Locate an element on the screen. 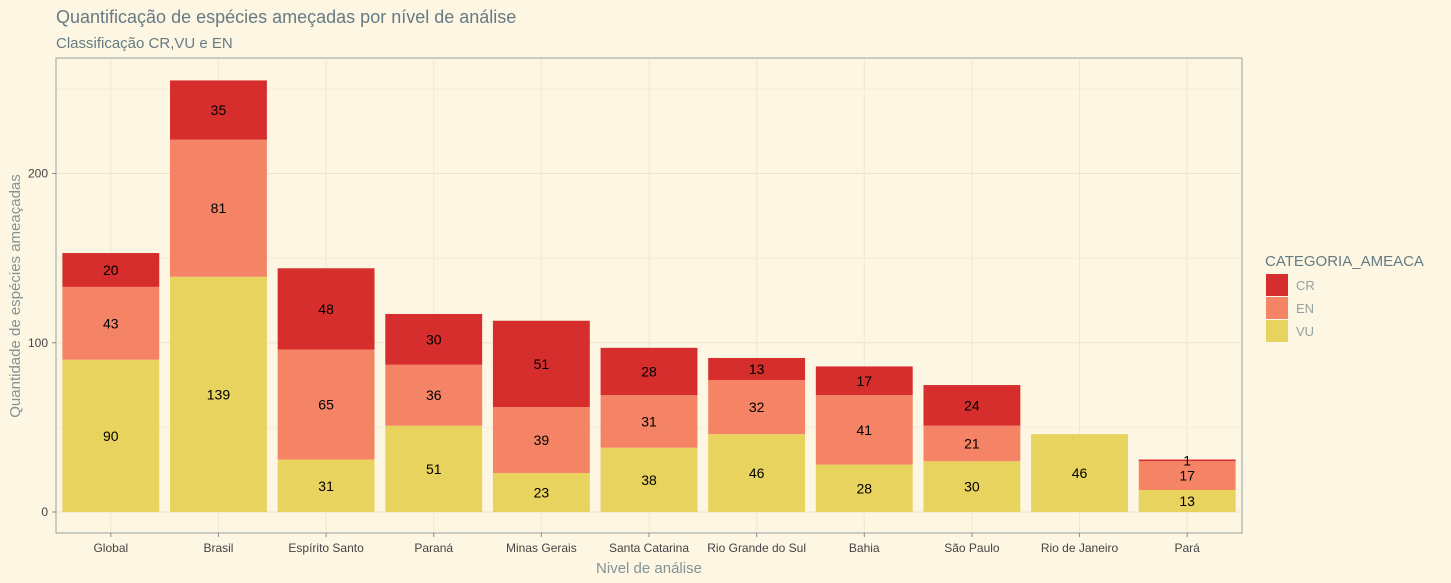 This screenshot has height=583, width=1451. bar-minas-gerais-cr is located at coordinates (541, 364).